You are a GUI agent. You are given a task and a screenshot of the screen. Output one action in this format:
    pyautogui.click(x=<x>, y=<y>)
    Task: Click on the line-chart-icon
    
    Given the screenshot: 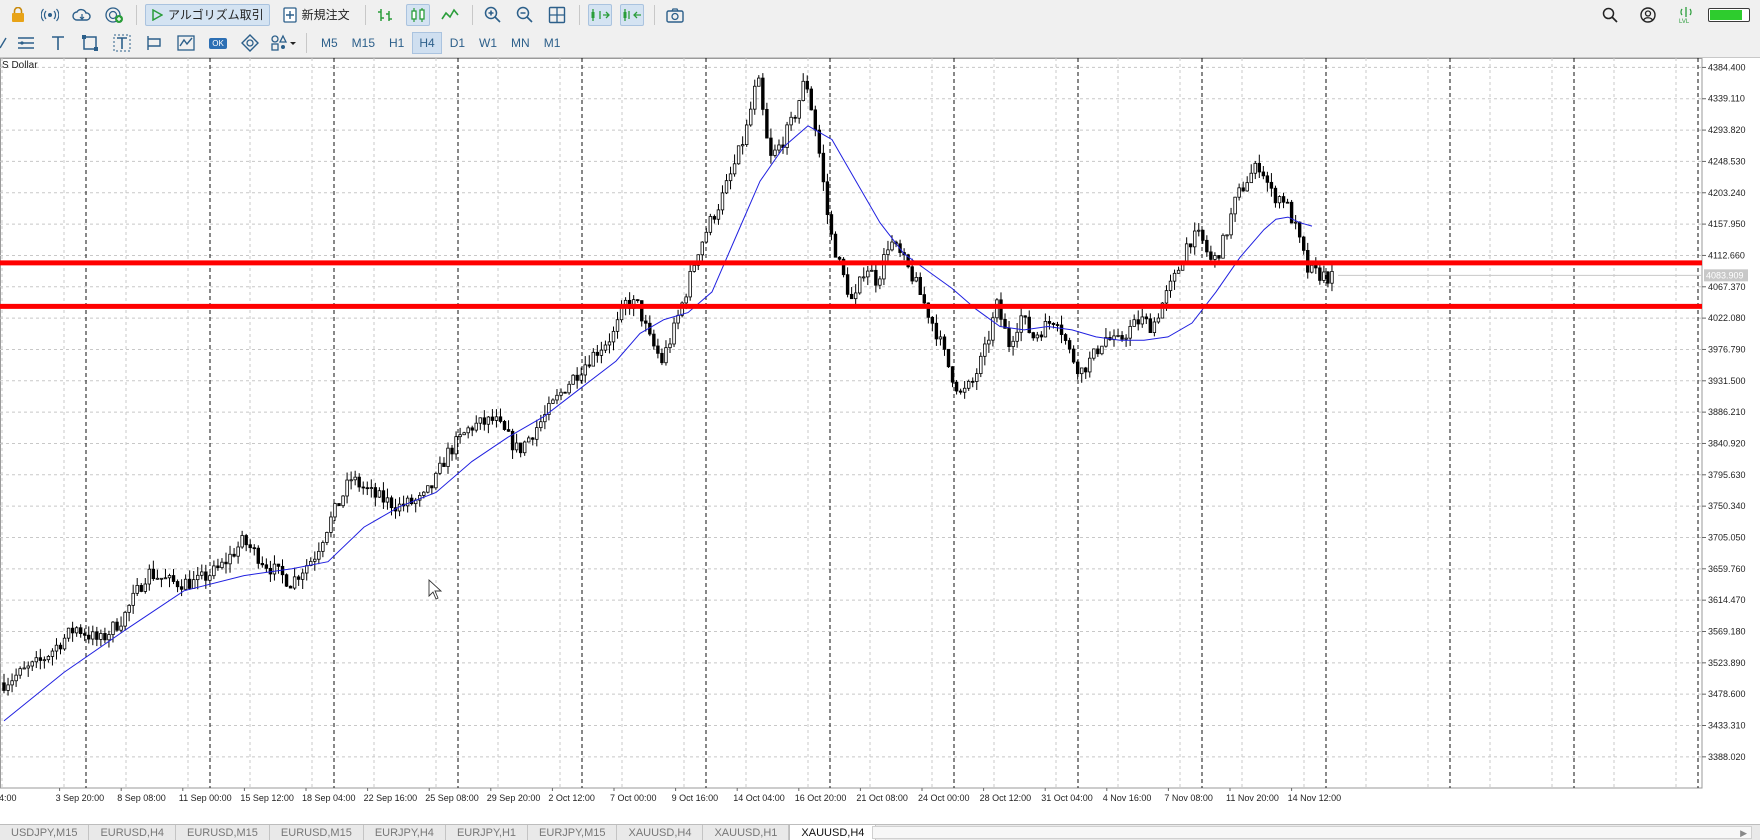 What is the action you would take?
    pyautogui.click(x=450, y=15)
    